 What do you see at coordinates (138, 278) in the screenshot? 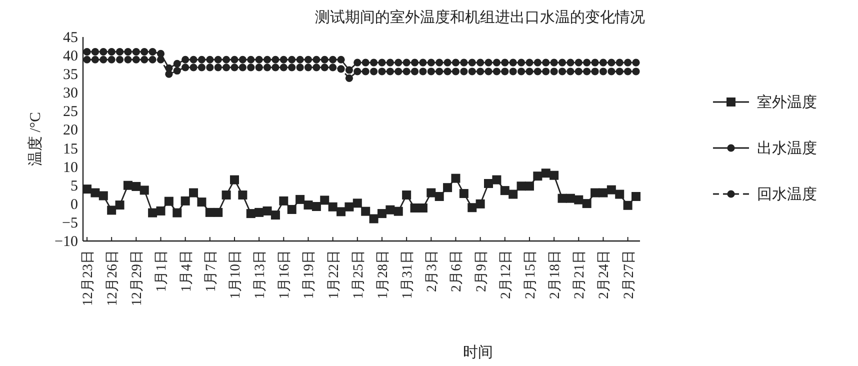
I see `x-tick-label: 12月29日` at bounding box center [138, 278].